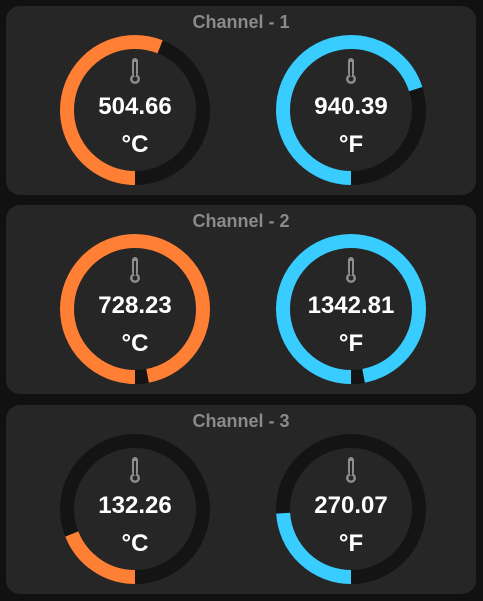 Image resolution: width=483 pixels, height=601 pixels. What do you see at coordinates (135, 106) in the screenshot?
I see `temperature-value: 504.66` at bounding box center [135, 106].